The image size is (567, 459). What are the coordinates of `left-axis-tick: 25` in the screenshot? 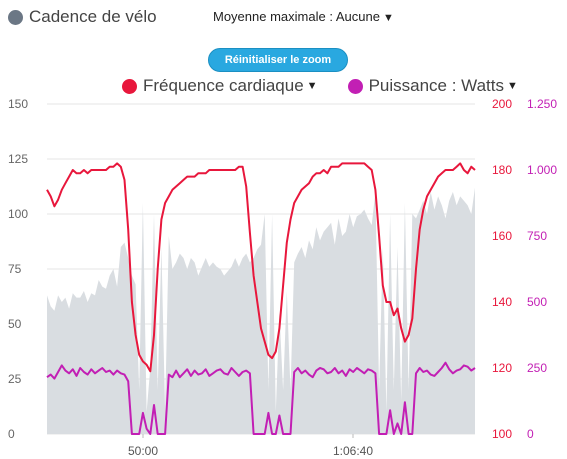 It's located at (15, 379).